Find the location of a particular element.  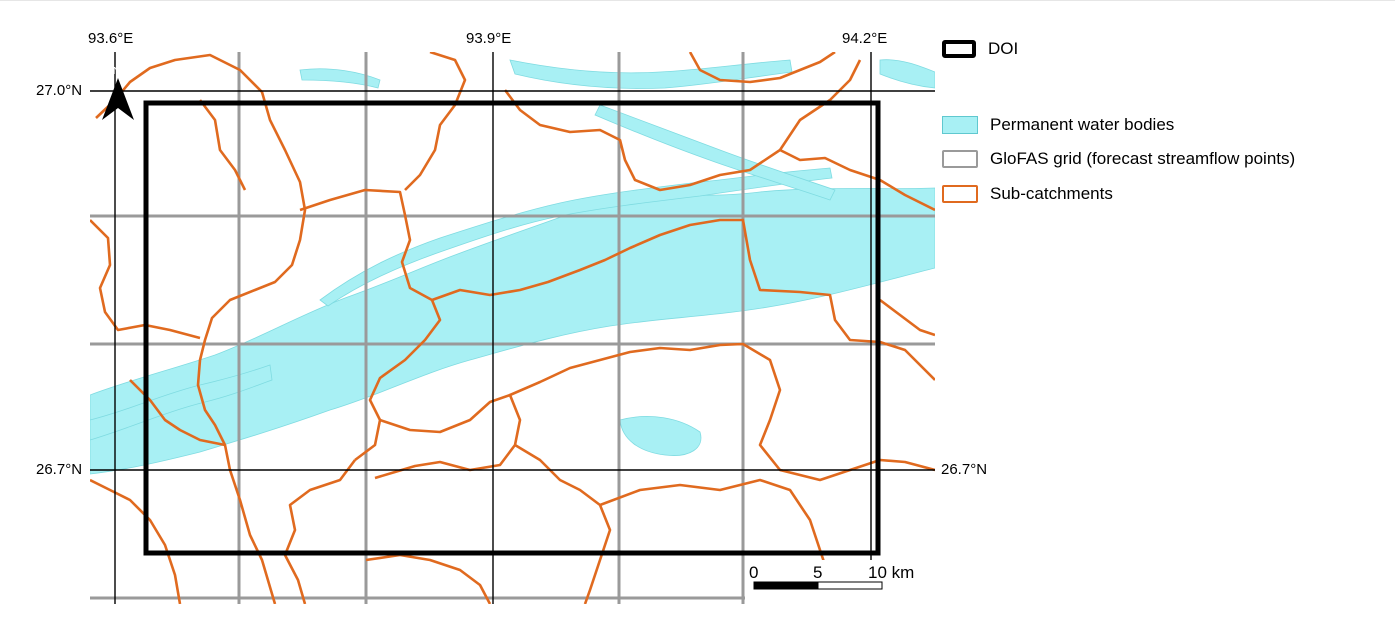

water-patch-northeast is located at coordinates (907, 74).